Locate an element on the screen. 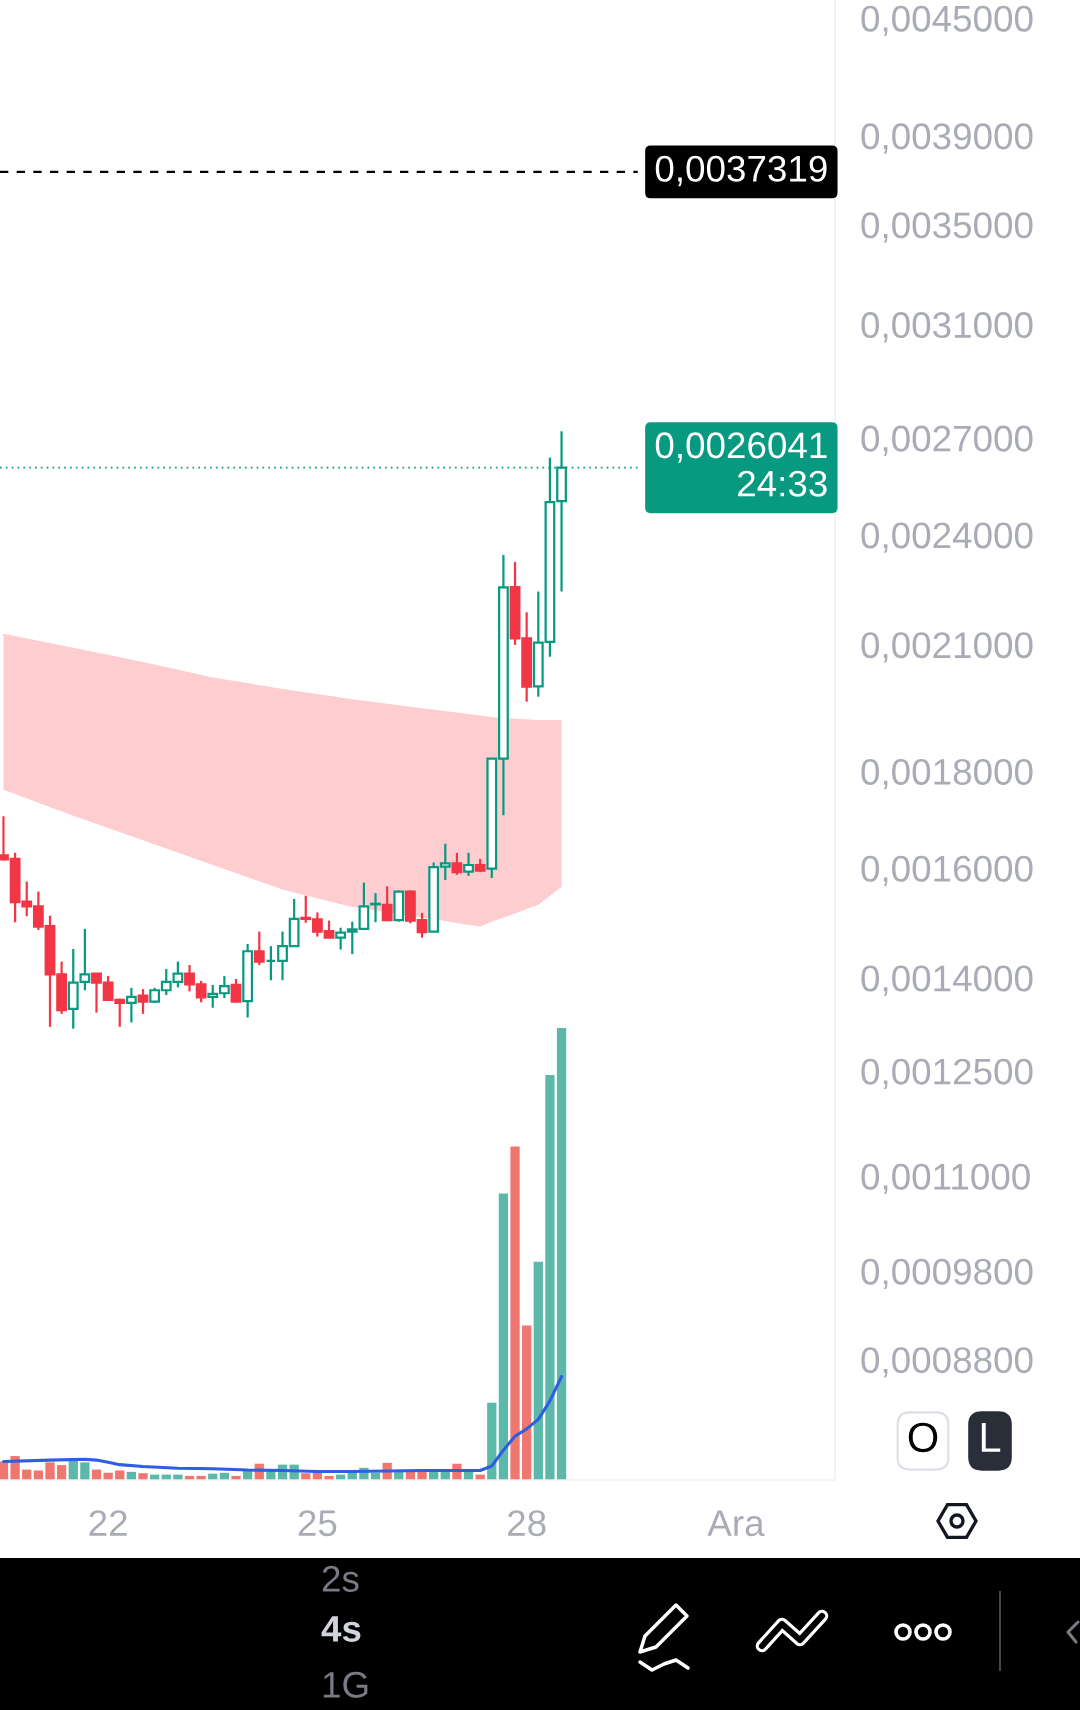 Image resolution: width=1080 pixels, height=1710 pixels. y-tick-label: 0,0027000 is located at coordinates (947, 441).